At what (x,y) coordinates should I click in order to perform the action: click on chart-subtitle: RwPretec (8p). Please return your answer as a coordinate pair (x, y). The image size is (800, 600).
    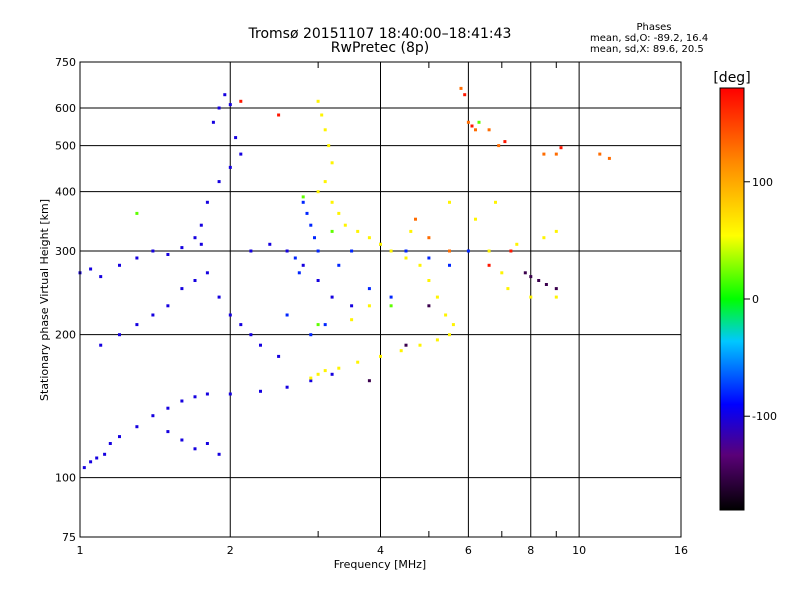
    Looking at the image, I should click on (380, 48).